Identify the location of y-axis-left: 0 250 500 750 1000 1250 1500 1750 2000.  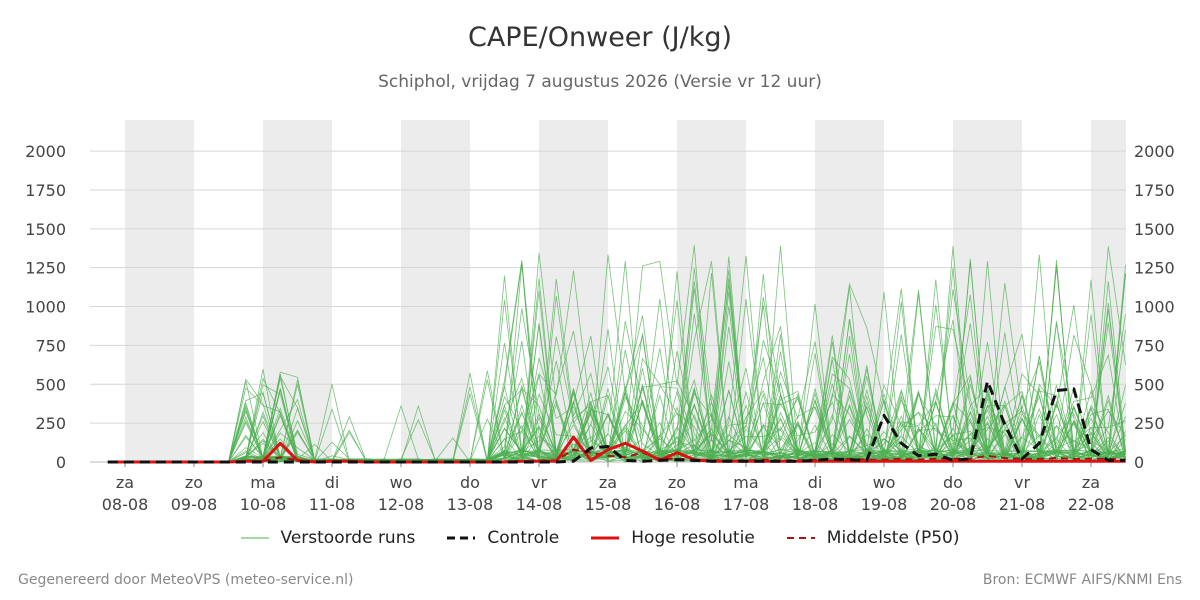
(45, 307).